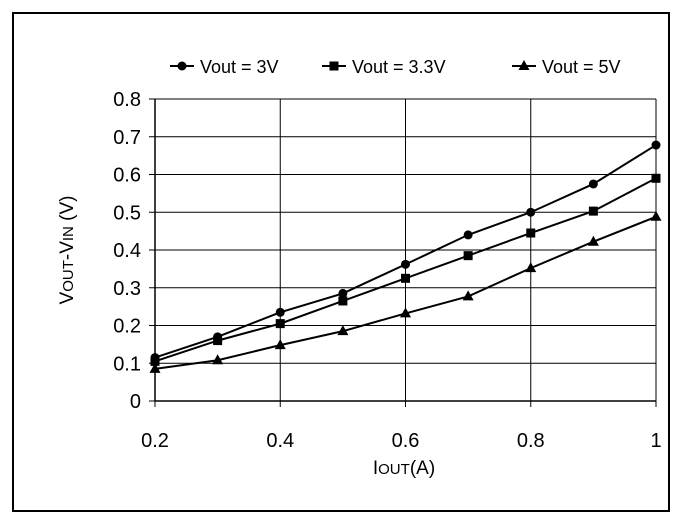 The width and height of the screenshot is (684, 527). What do you see at coordinates (399, 67) in the screenshot?
I see `legend-label: Vout = 3.3V` at bounding box center [399, 67].